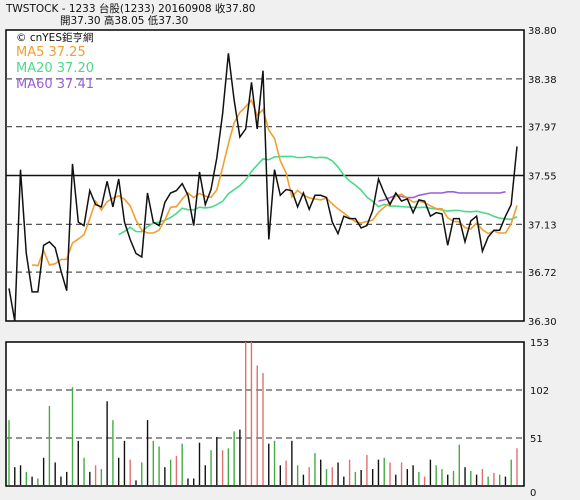 The image size is (580, 500). What do you see at coordinates (536, 439) in the screenshot?
I see `volume-tick-label: 51` at bounding box center [536, 439].